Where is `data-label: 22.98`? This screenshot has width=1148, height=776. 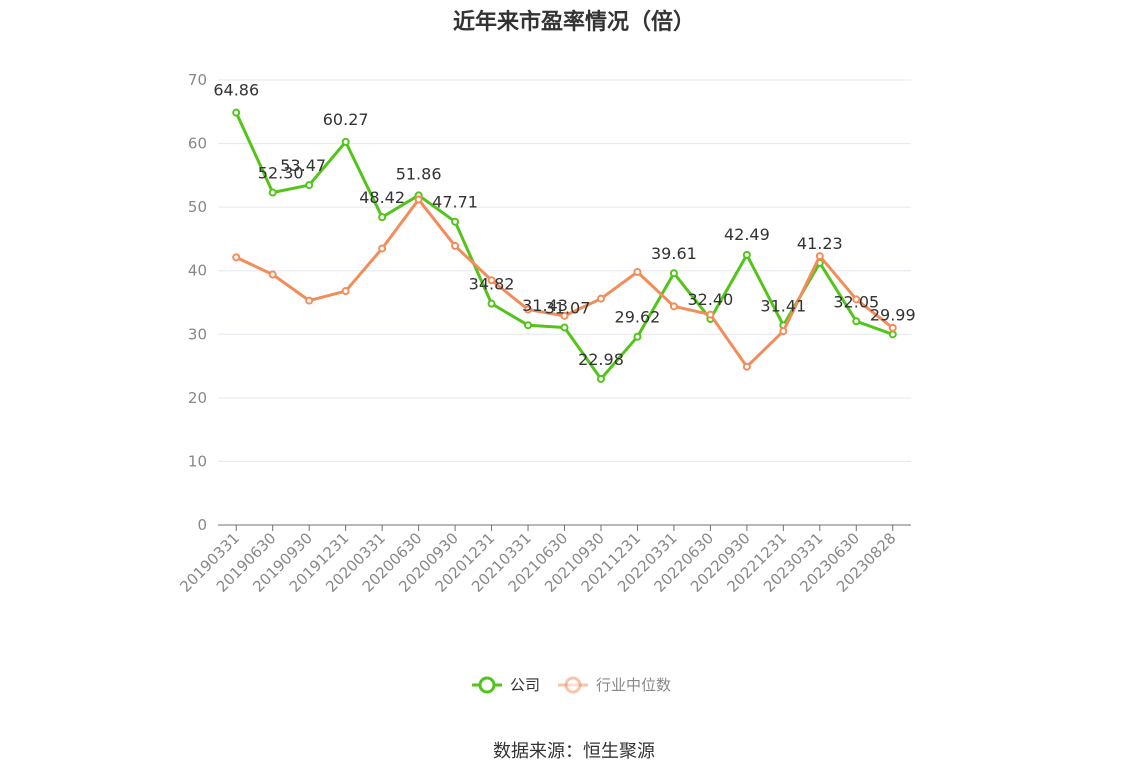
data-label: 22.98 is located at coordinates (601, 359).